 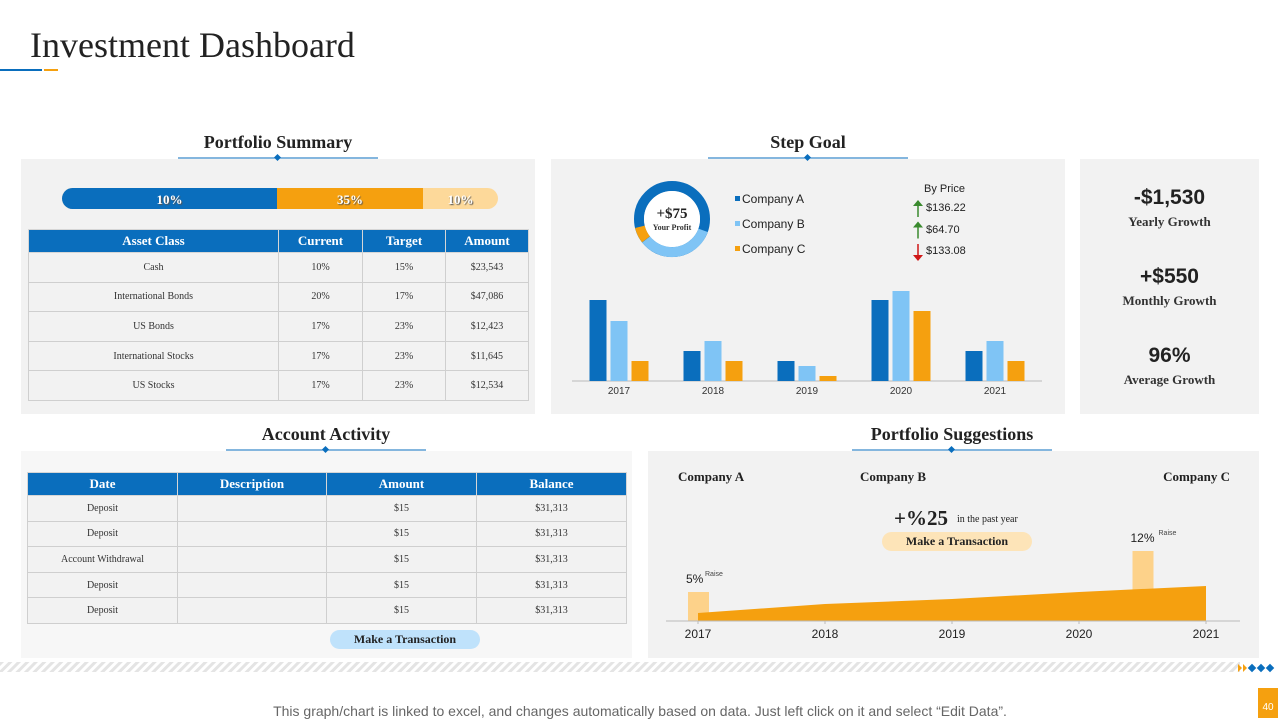 What do you see at coordinates (1268, 707) in the screenshot?
I see `page-number: 40` at bounding box center [1268, 707].